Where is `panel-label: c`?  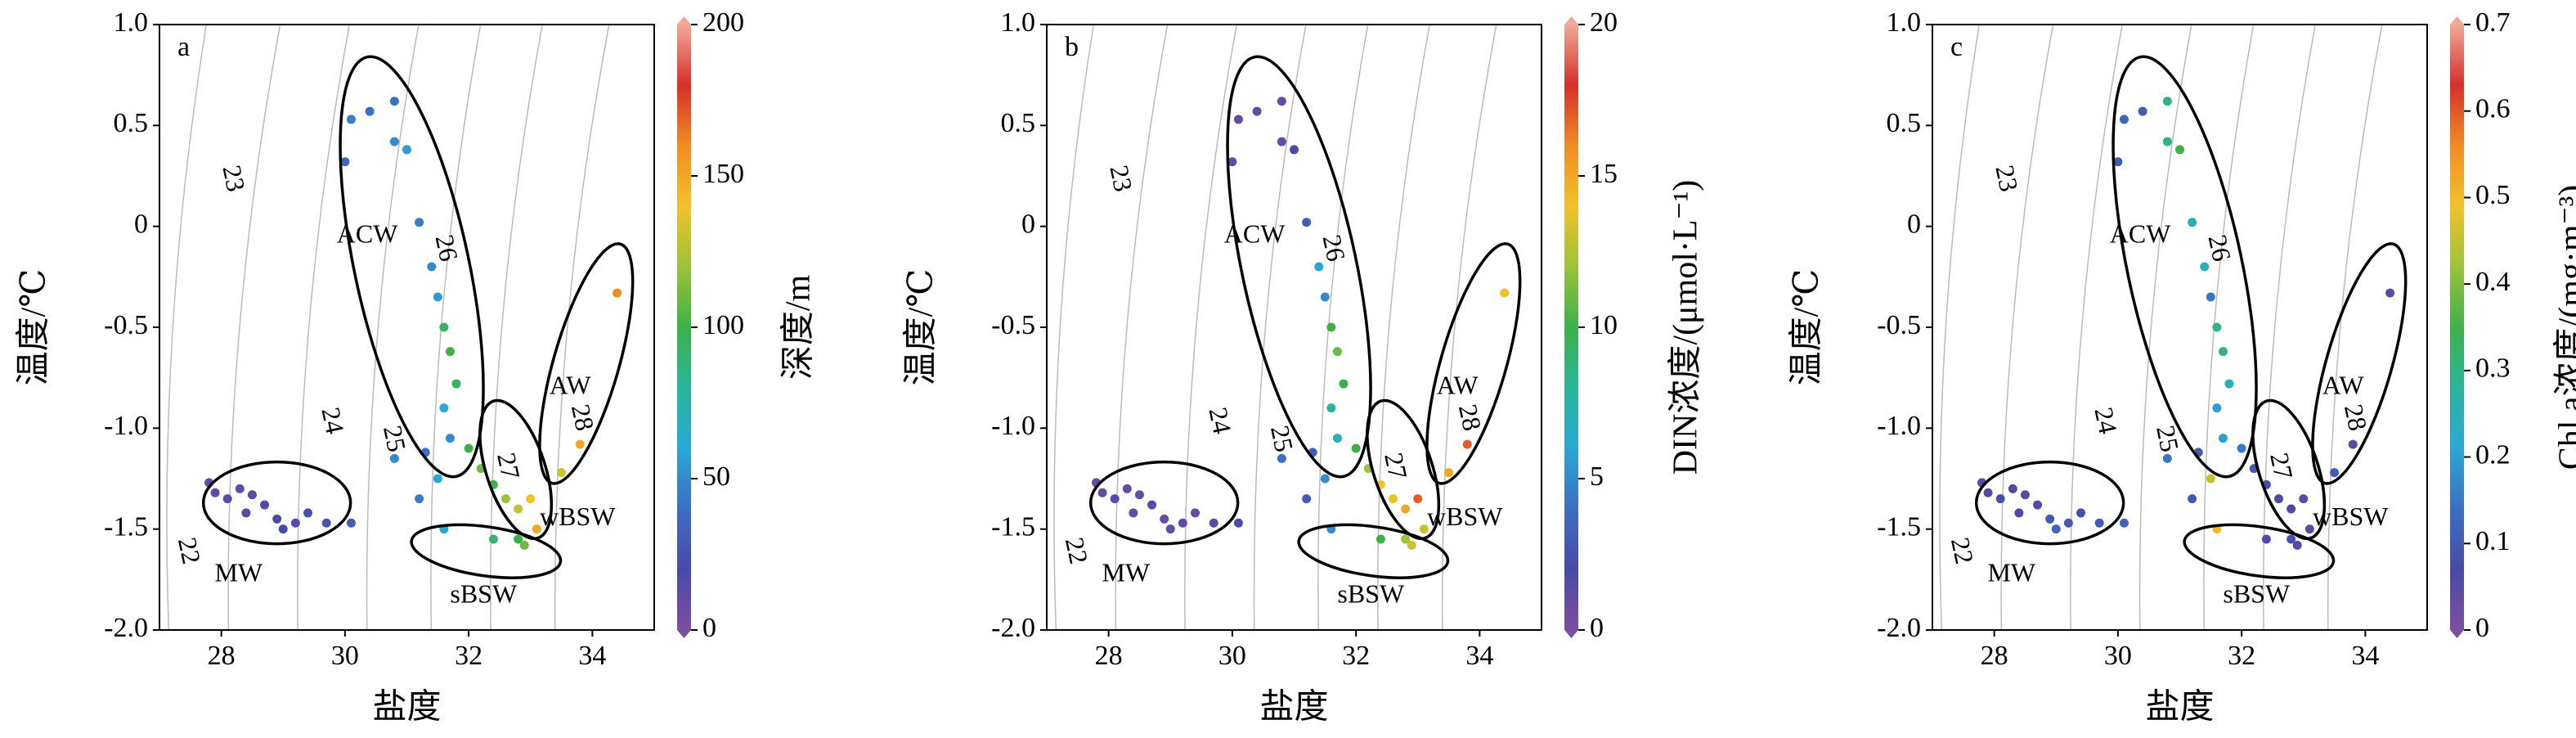 panel-label: c is located at coordinates (1957, 47).